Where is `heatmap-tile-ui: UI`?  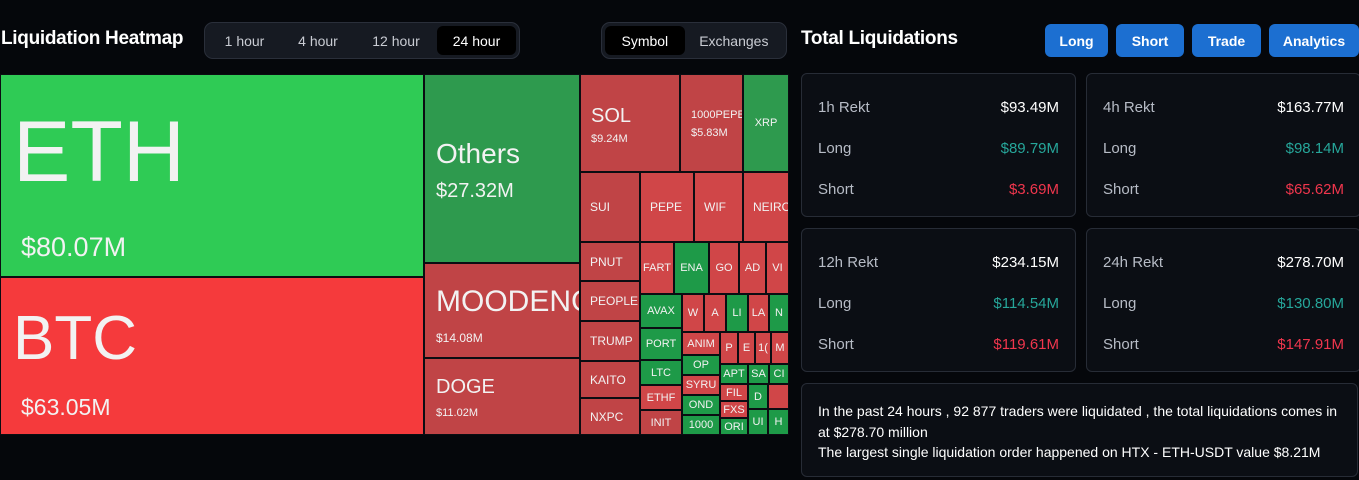 heatmap-tile-ui: UI is located at coordinates (758, 422).